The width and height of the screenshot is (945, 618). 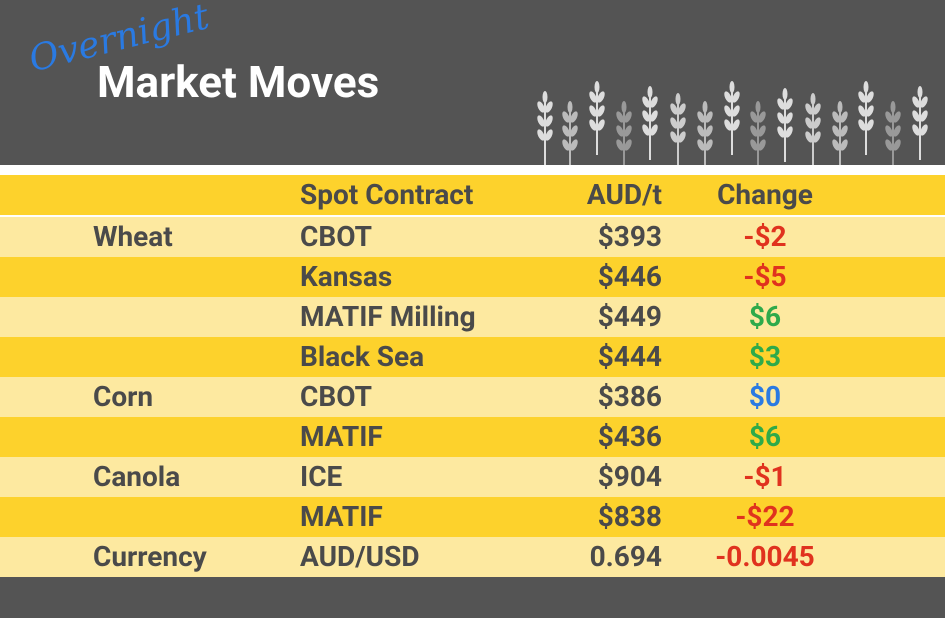 I want to click on column-header: Spot Contract, so click(x=387, y=194).